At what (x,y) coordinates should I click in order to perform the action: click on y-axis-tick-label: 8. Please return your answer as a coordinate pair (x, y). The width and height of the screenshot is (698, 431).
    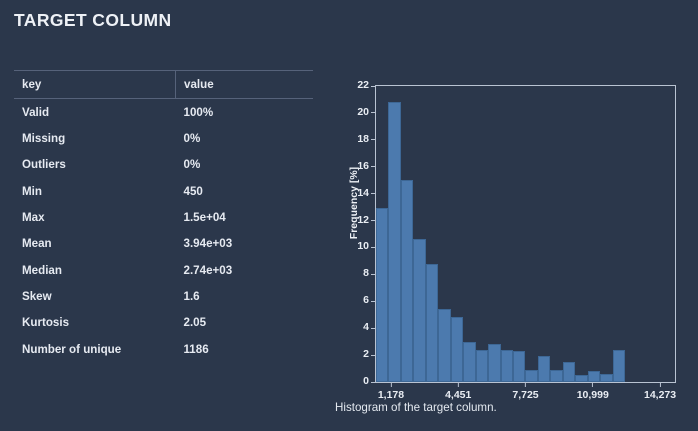
    Looking at the image, I should click on (366, 273).